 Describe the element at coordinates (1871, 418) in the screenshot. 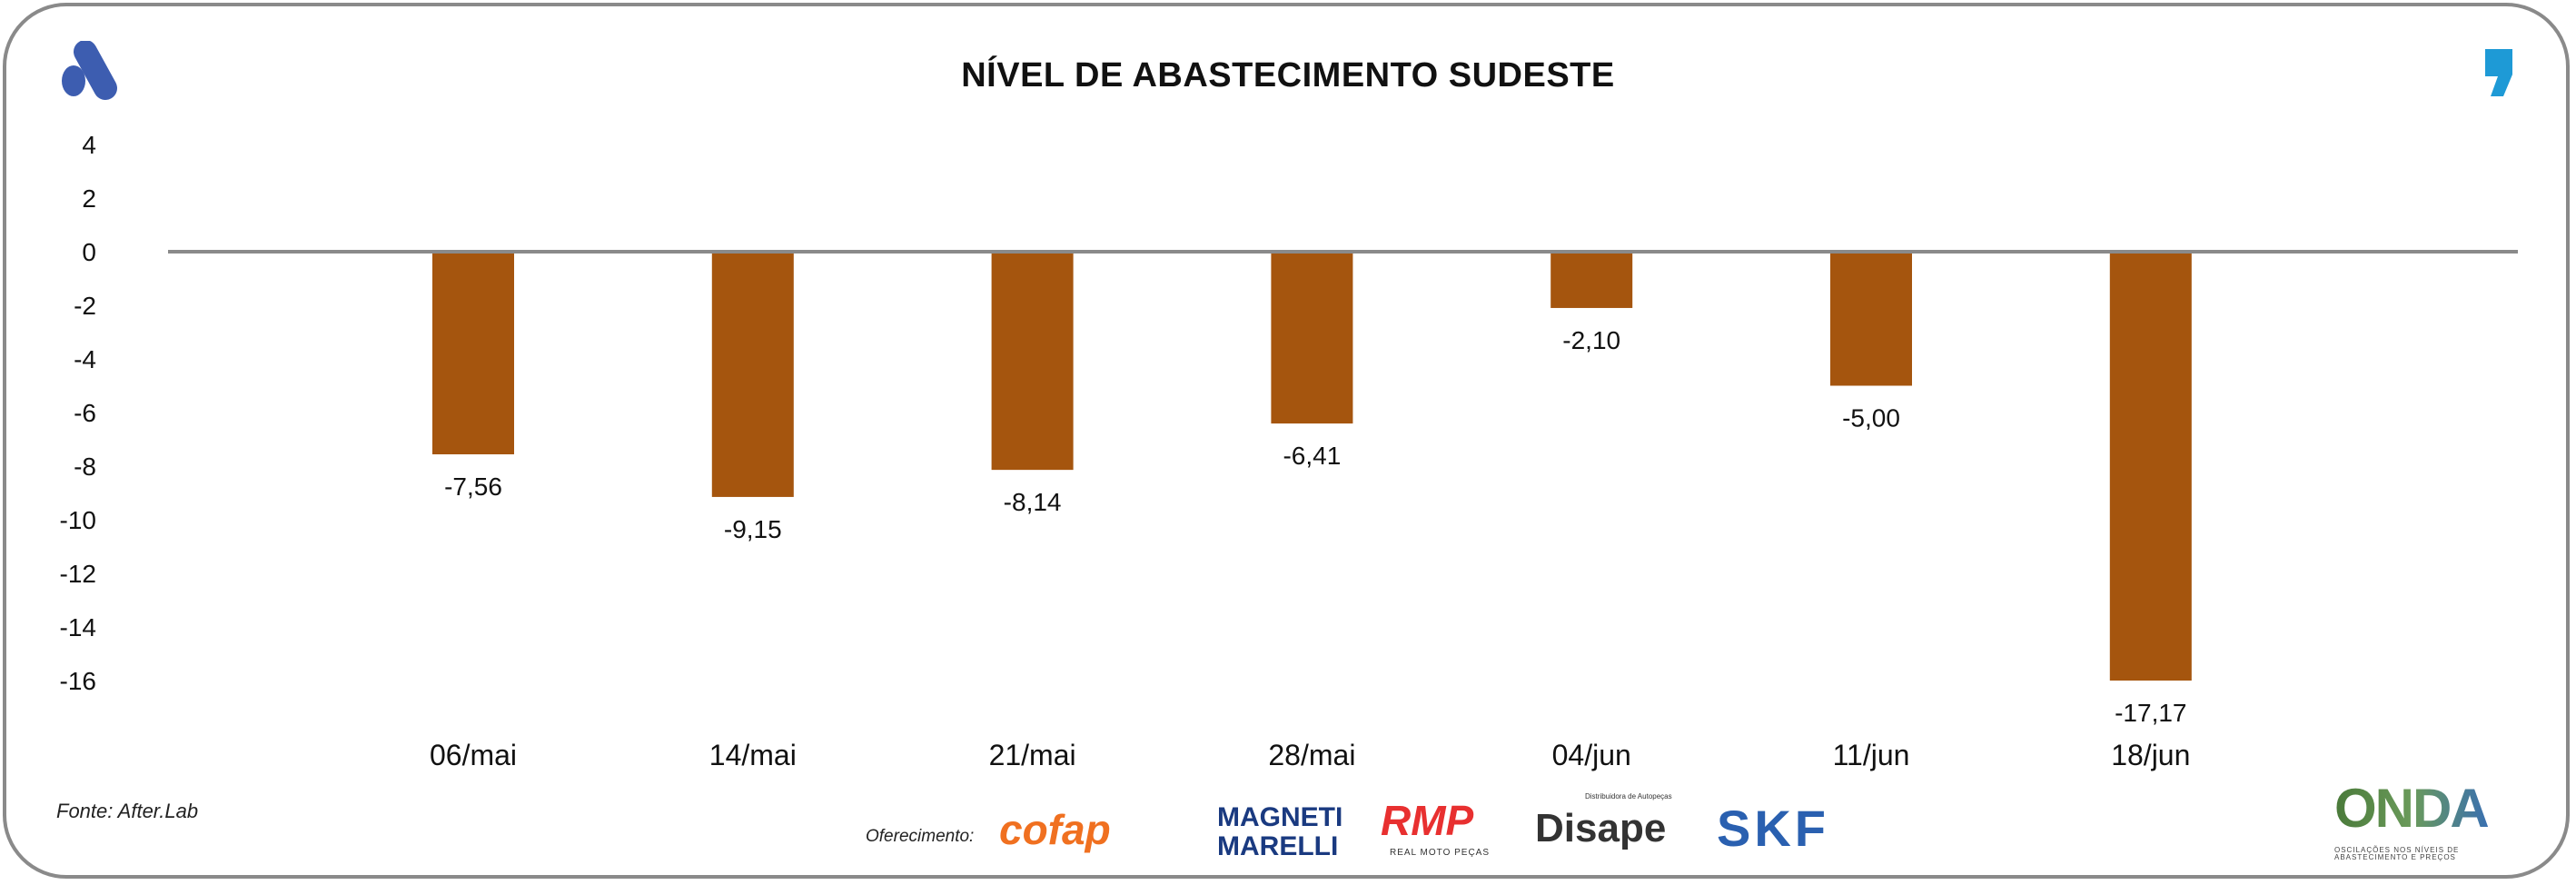

I see `data-label: -5,00` at that location.